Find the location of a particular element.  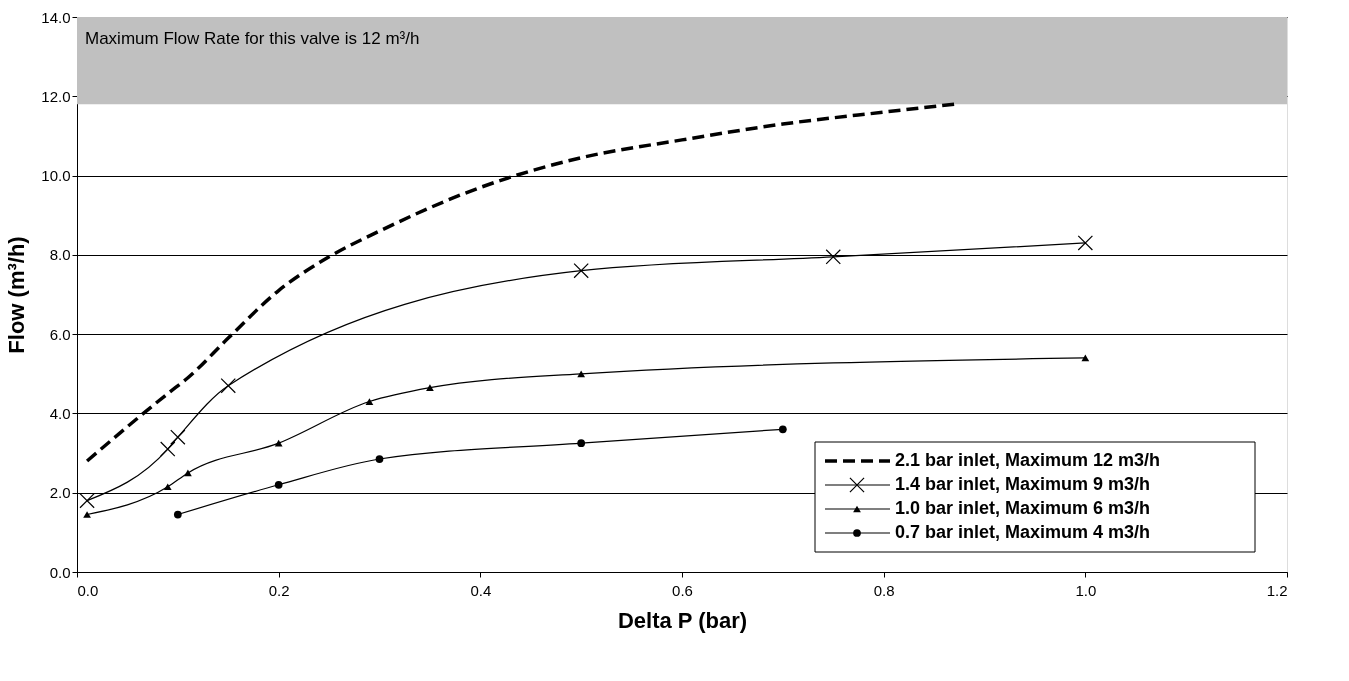

legend-label: 0.7 bar inlet, Maximum 4 m3/h is located at coordinates (1023, 532).